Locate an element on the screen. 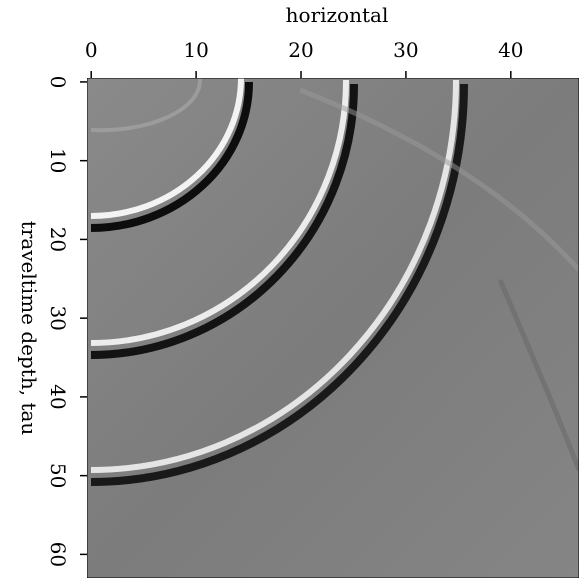  y-tick-label: 10 is located at coordinates (58, 160).